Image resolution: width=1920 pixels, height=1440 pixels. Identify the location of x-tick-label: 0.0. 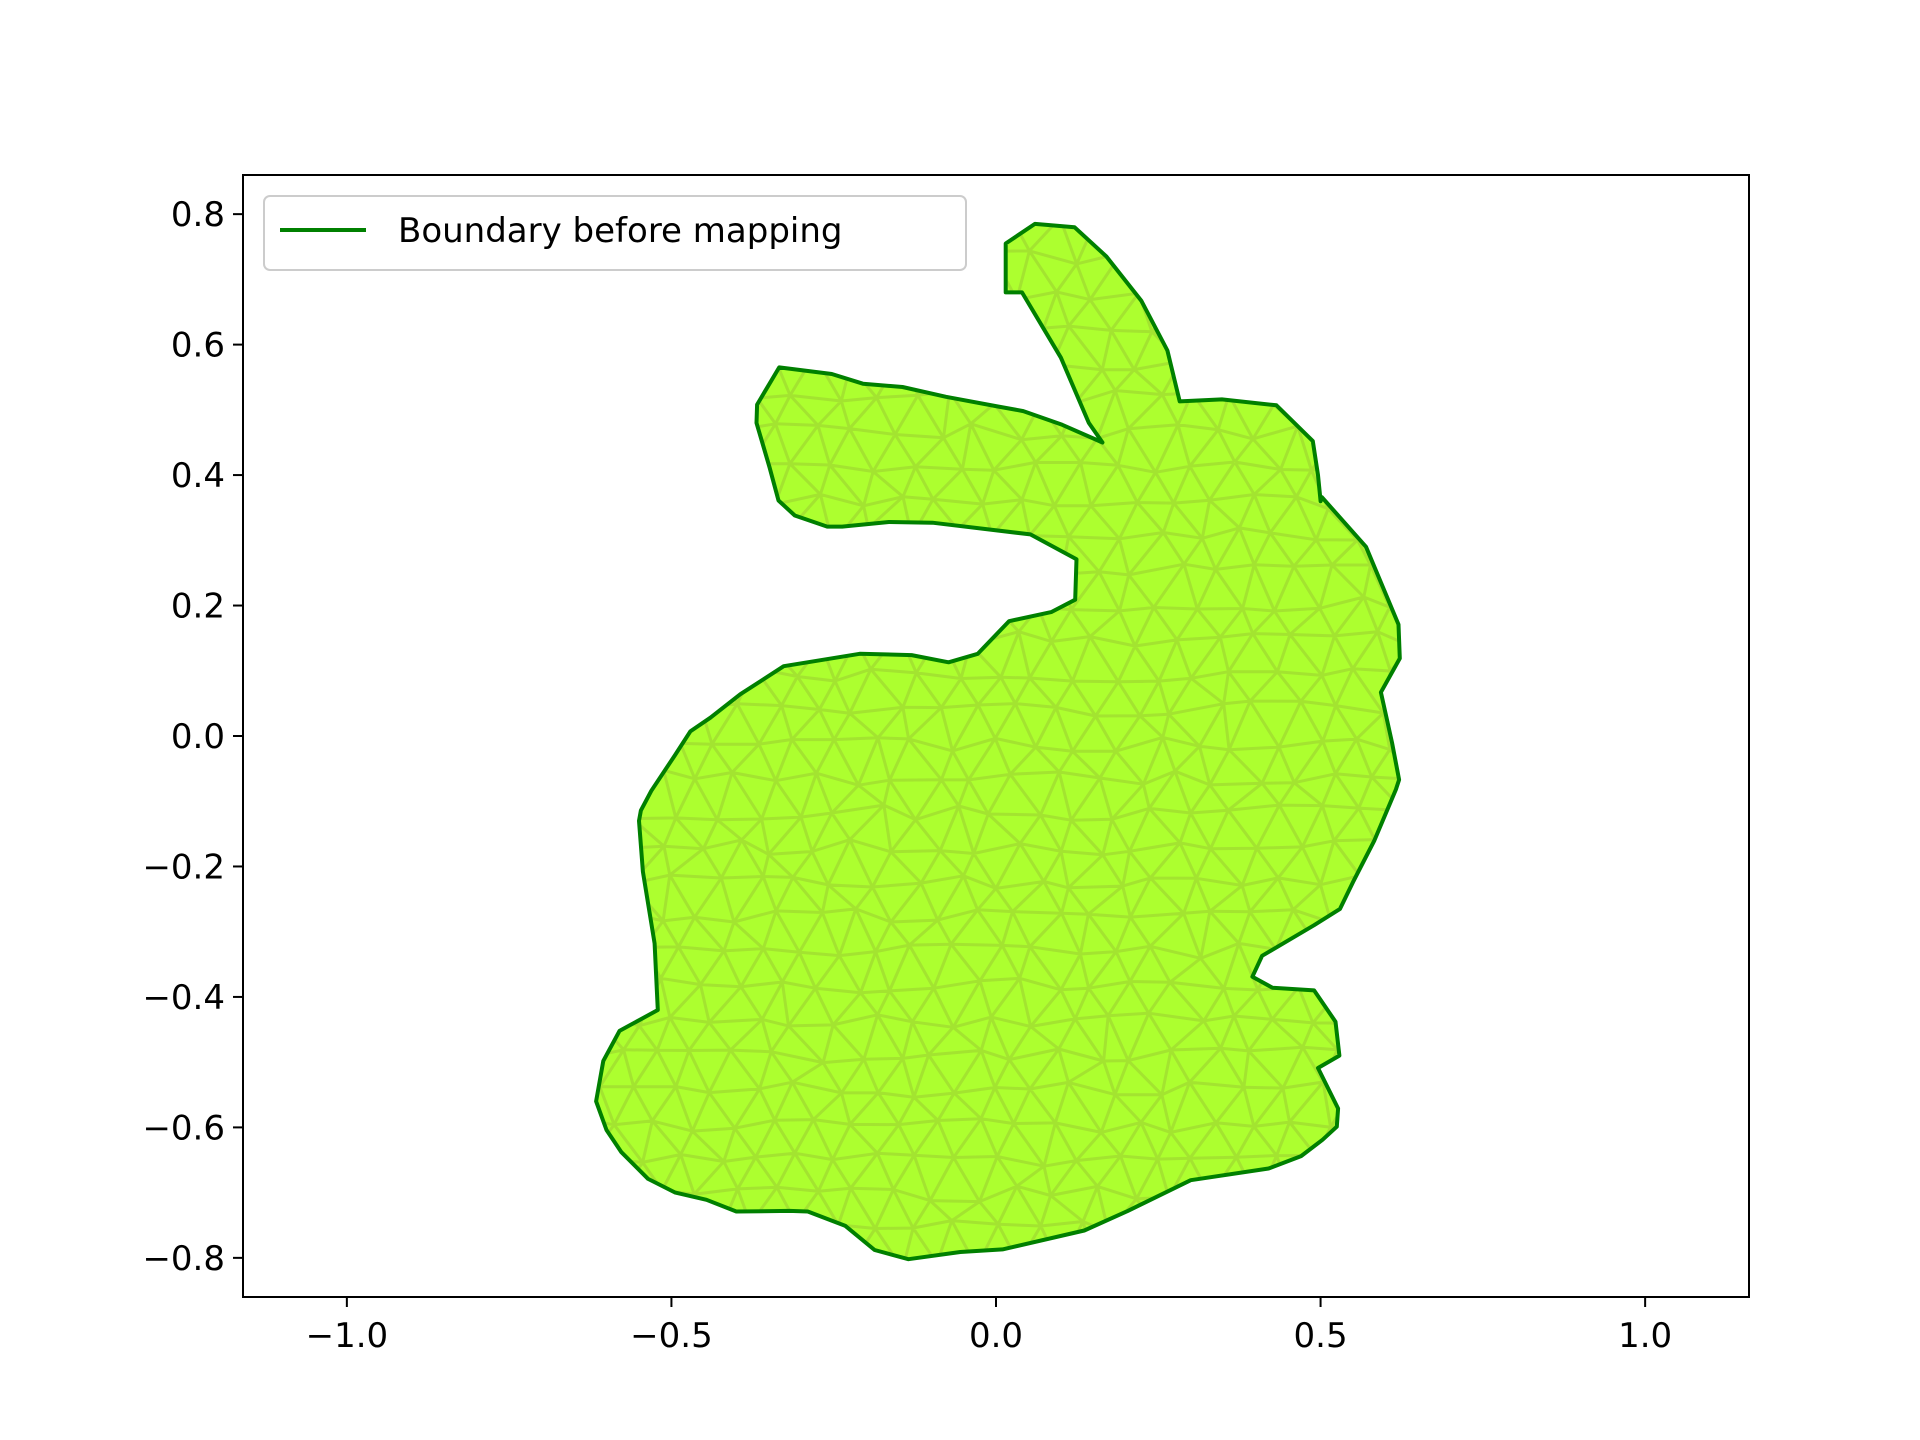
(996, 1336).